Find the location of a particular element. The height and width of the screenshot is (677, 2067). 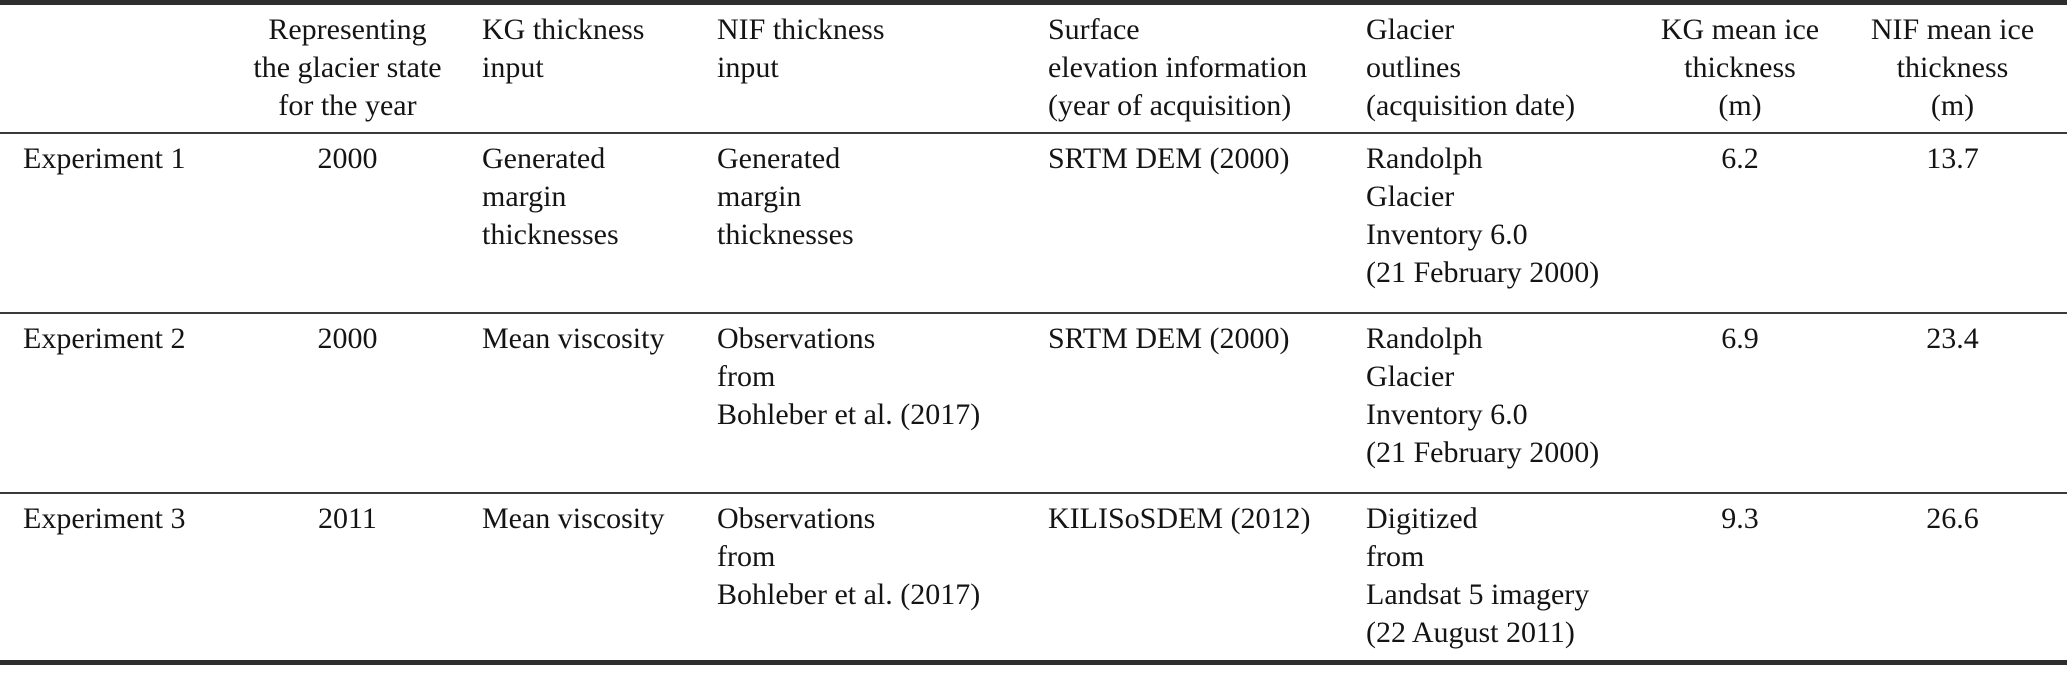

header-kg-mean-thickness: KG mean ice thickness (m) is located at coordinates (1740, 68).